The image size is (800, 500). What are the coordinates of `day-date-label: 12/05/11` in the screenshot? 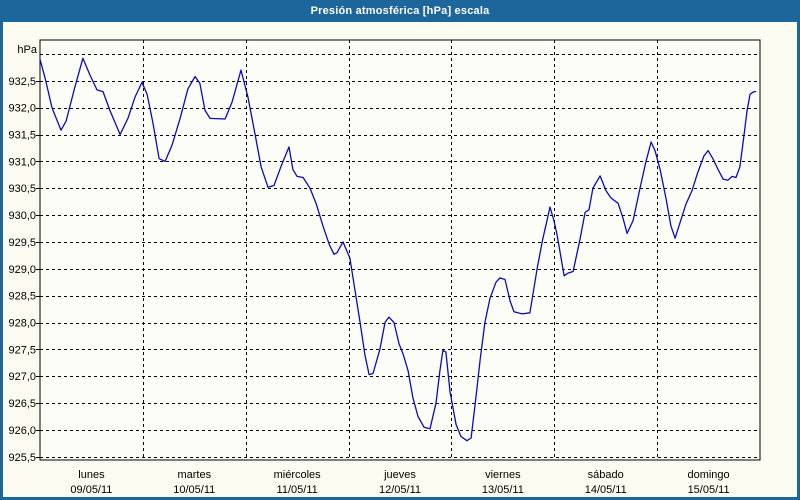 It's located at (400, 490).